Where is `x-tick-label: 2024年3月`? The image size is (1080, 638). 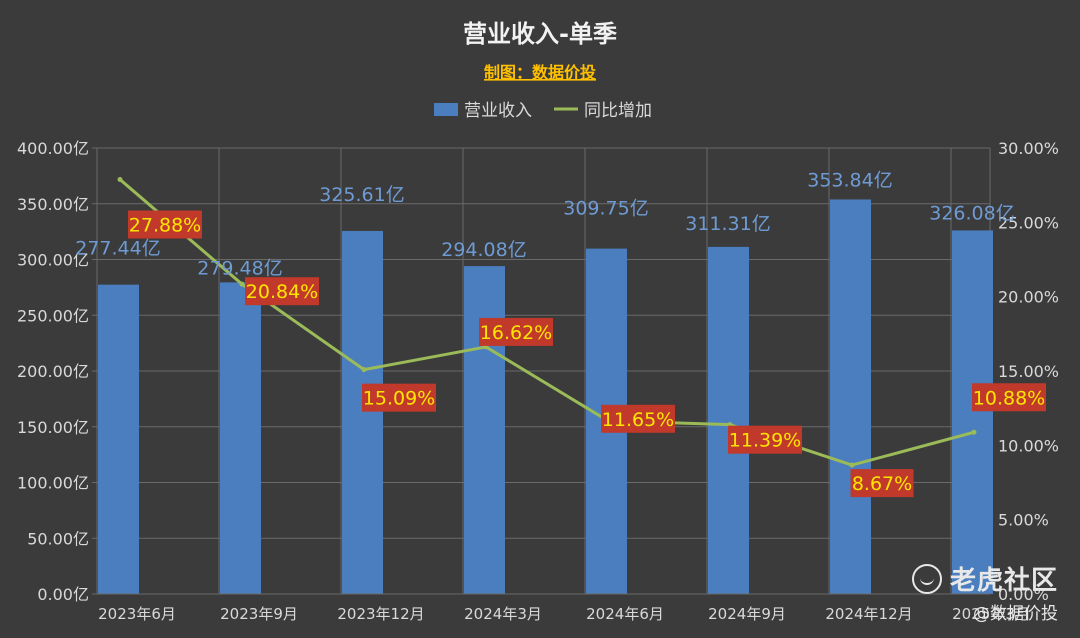
x-tick-label: 2024年3月 is located at coordinates (503, 614).